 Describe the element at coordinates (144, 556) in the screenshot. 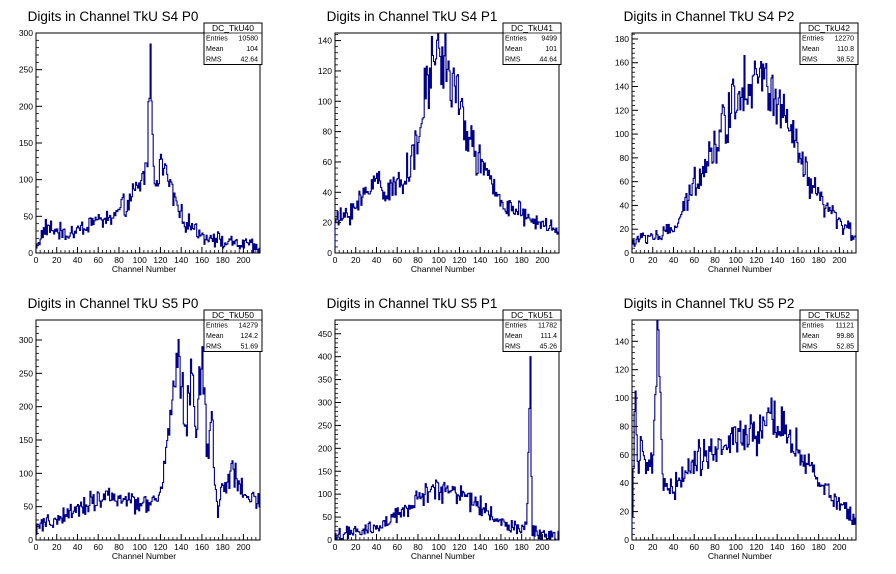

I see `x-axis-label: Channel Number` at that location.